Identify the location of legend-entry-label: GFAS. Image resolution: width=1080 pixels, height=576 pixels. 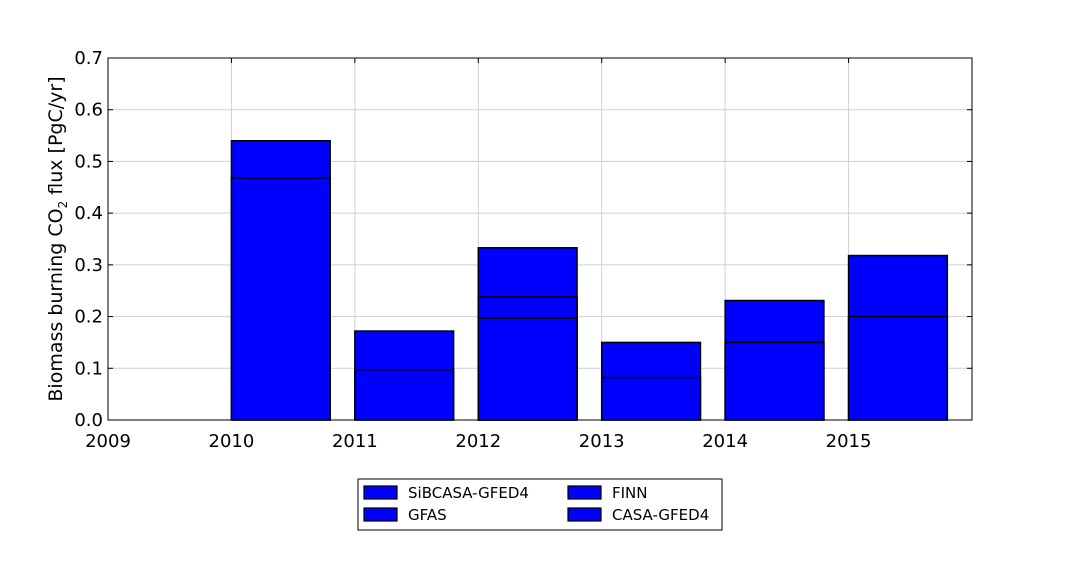
(427, 515).